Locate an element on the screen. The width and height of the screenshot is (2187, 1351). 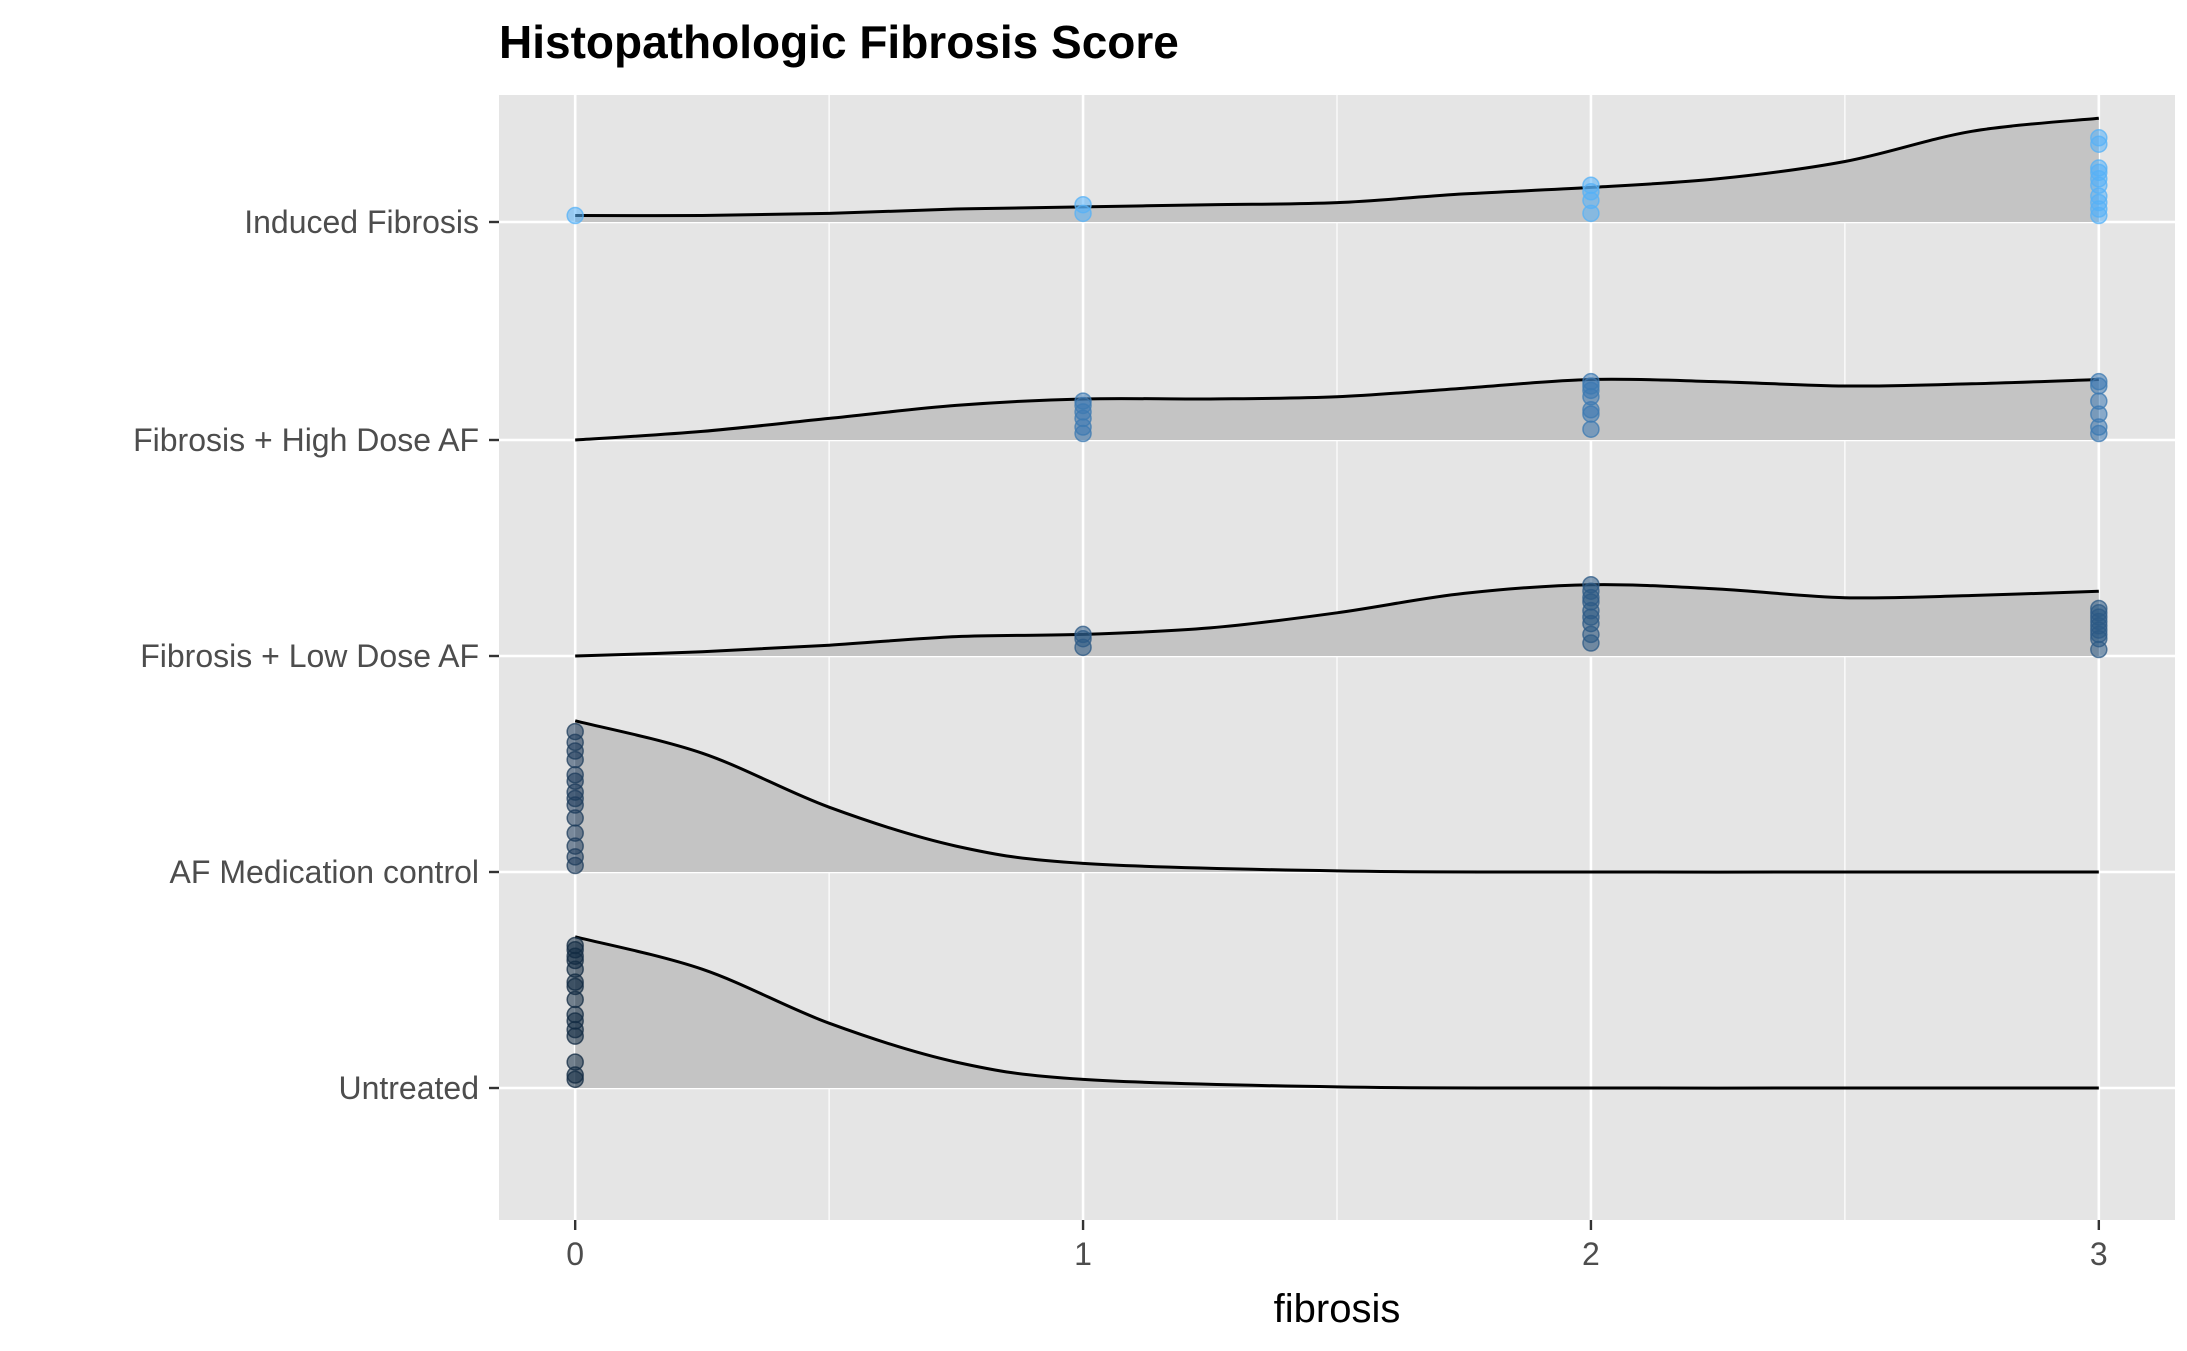
y-tick-label: Fibrosis + High Dose AF is located at coordinates (306, 440).